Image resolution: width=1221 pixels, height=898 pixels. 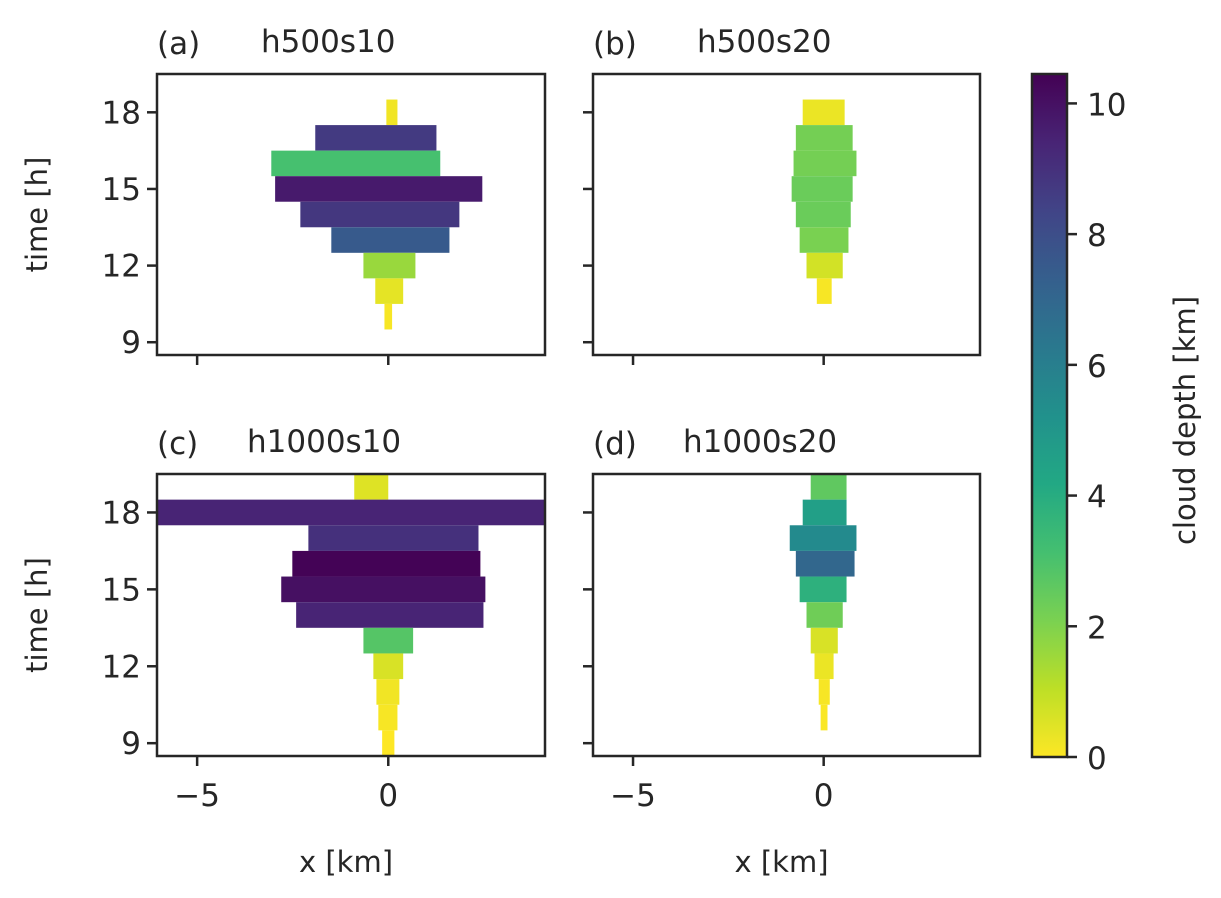 What do you see at coordinates (1097, 236) in the screenshot?
I see `colorbar-tick-label: 8` at bounding box center [1097, 236].